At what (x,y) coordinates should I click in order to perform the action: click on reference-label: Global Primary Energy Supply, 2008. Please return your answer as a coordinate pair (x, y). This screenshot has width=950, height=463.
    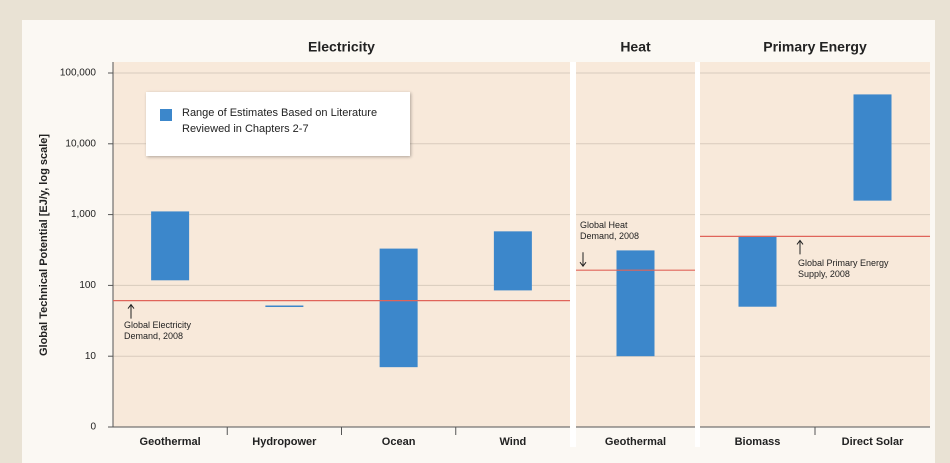
    Looking at the image, I should click on (843, 268).